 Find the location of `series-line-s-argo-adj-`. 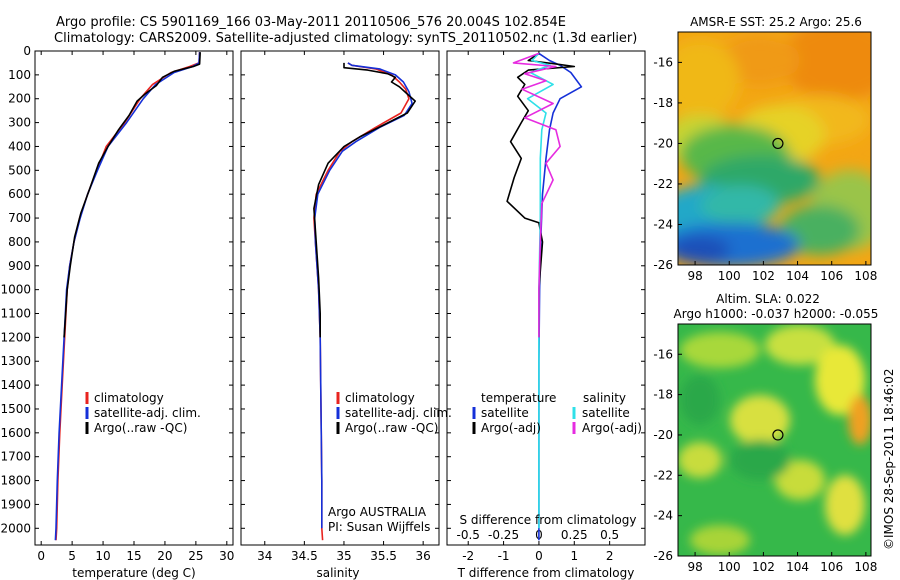

series-line-s-argo-adj- is located at coordinates (536, 195).